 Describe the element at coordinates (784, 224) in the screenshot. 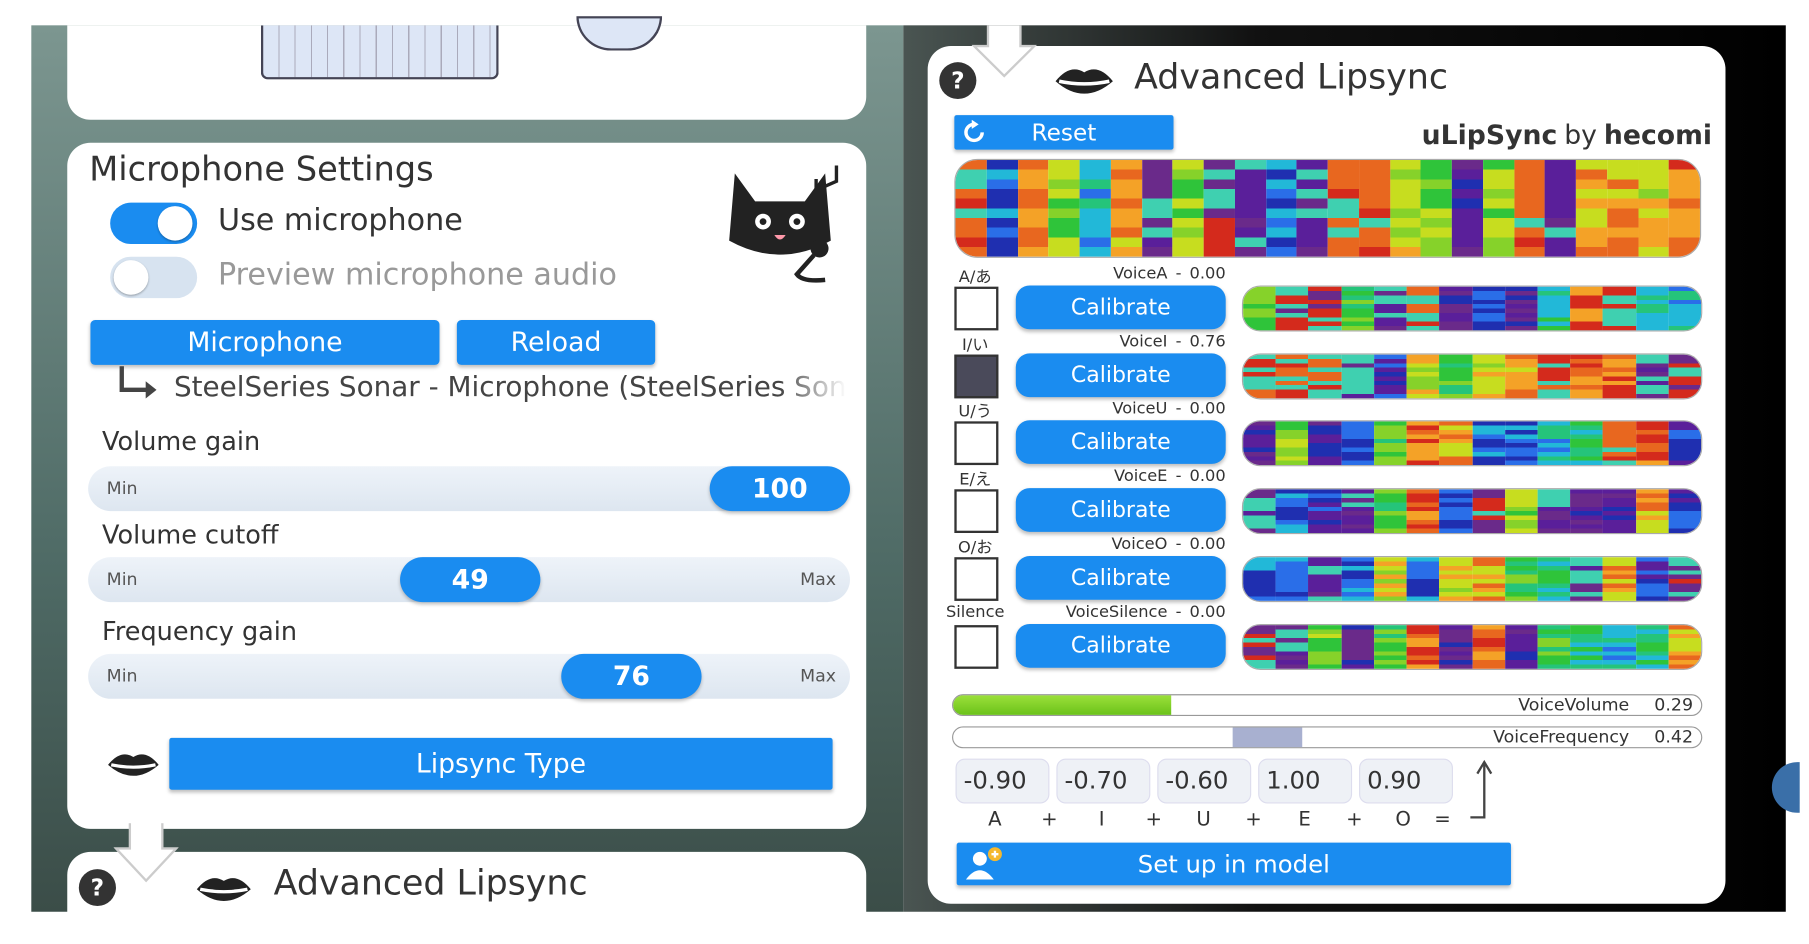

I see `cat-icon-svg` at that location.